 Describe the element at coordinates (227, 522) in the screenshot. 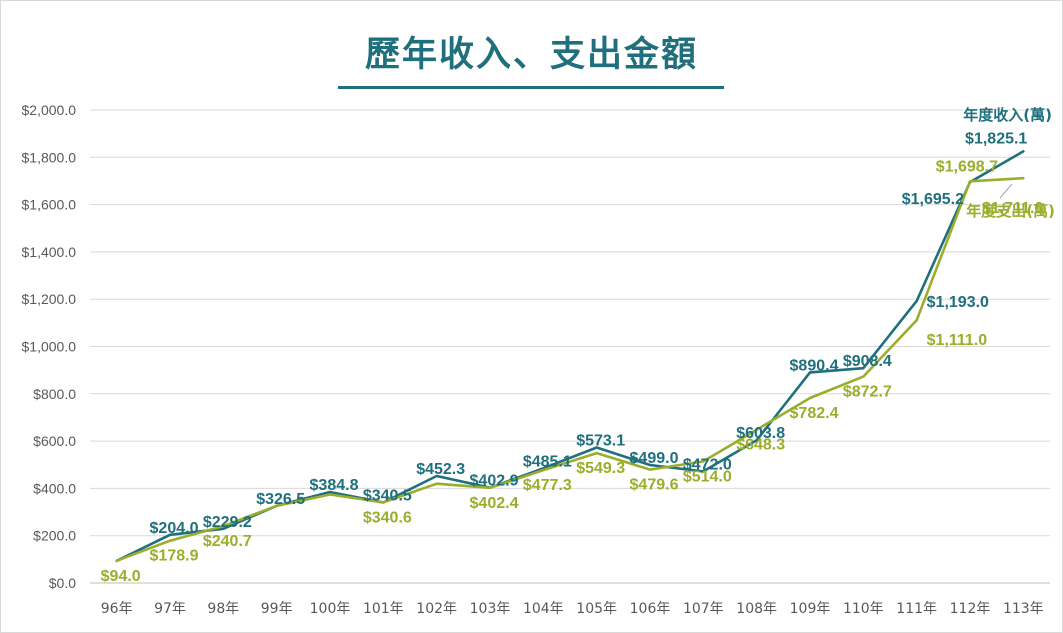

I see `income-data-label: $229.2` at that location.